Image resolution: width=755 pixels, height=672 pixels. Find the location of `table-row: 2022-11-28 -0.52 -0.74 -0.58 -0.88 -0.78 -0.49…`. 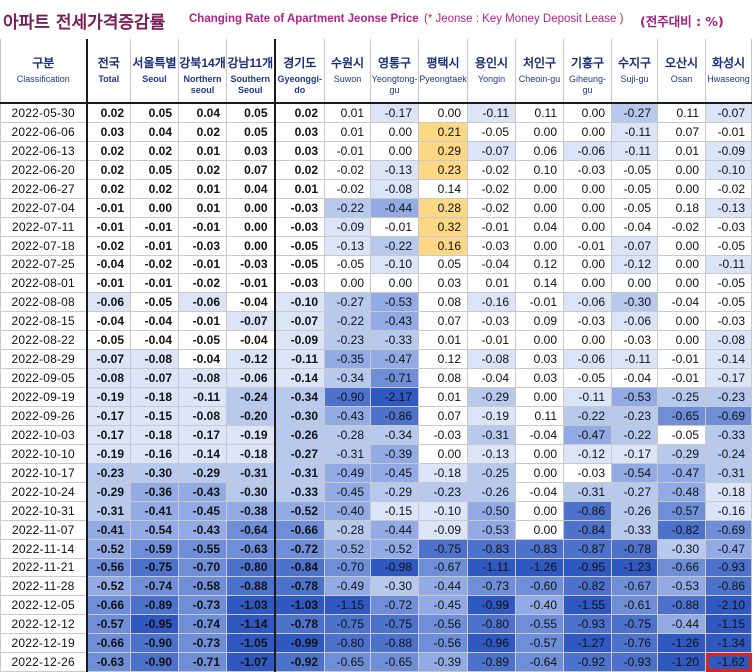

table-row: 2022-11-28 -0.52 -0.74 -0.58 -0.88 -0.78 -0.49… is located at coordinates (376, 586).